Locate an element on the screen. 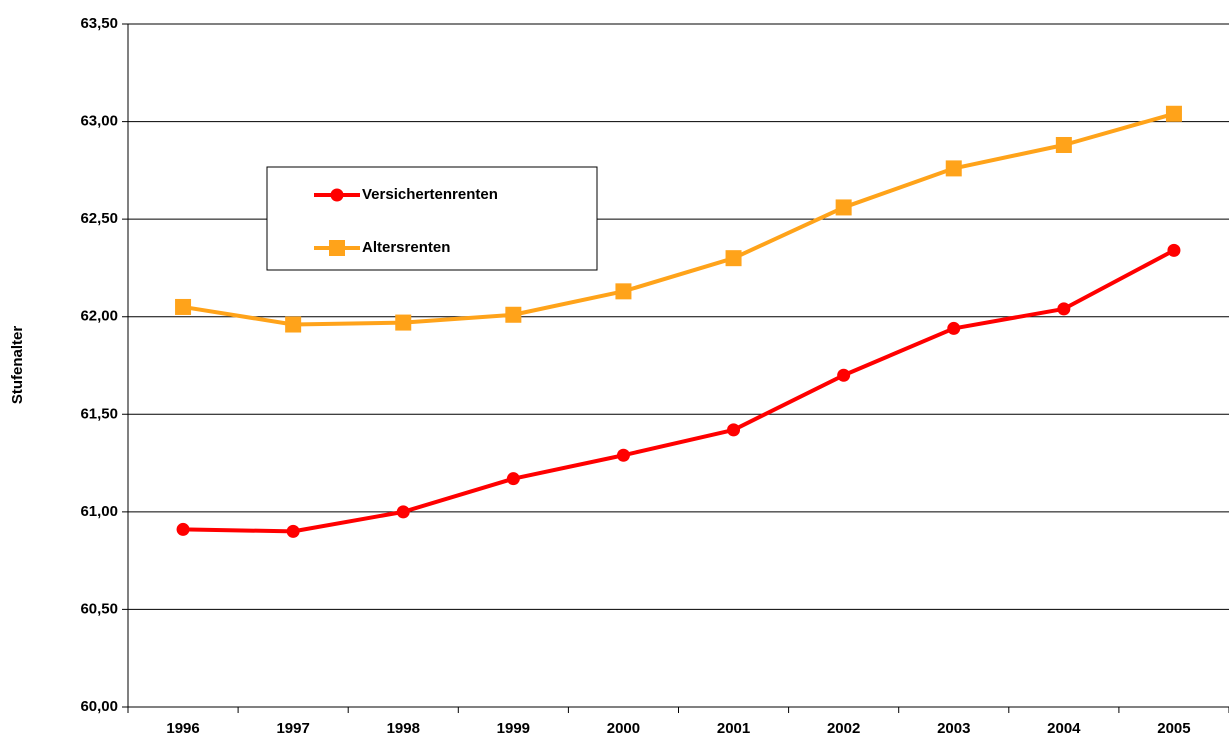  legend-label: Versichertenrenten is located at coordinates (430, 194).